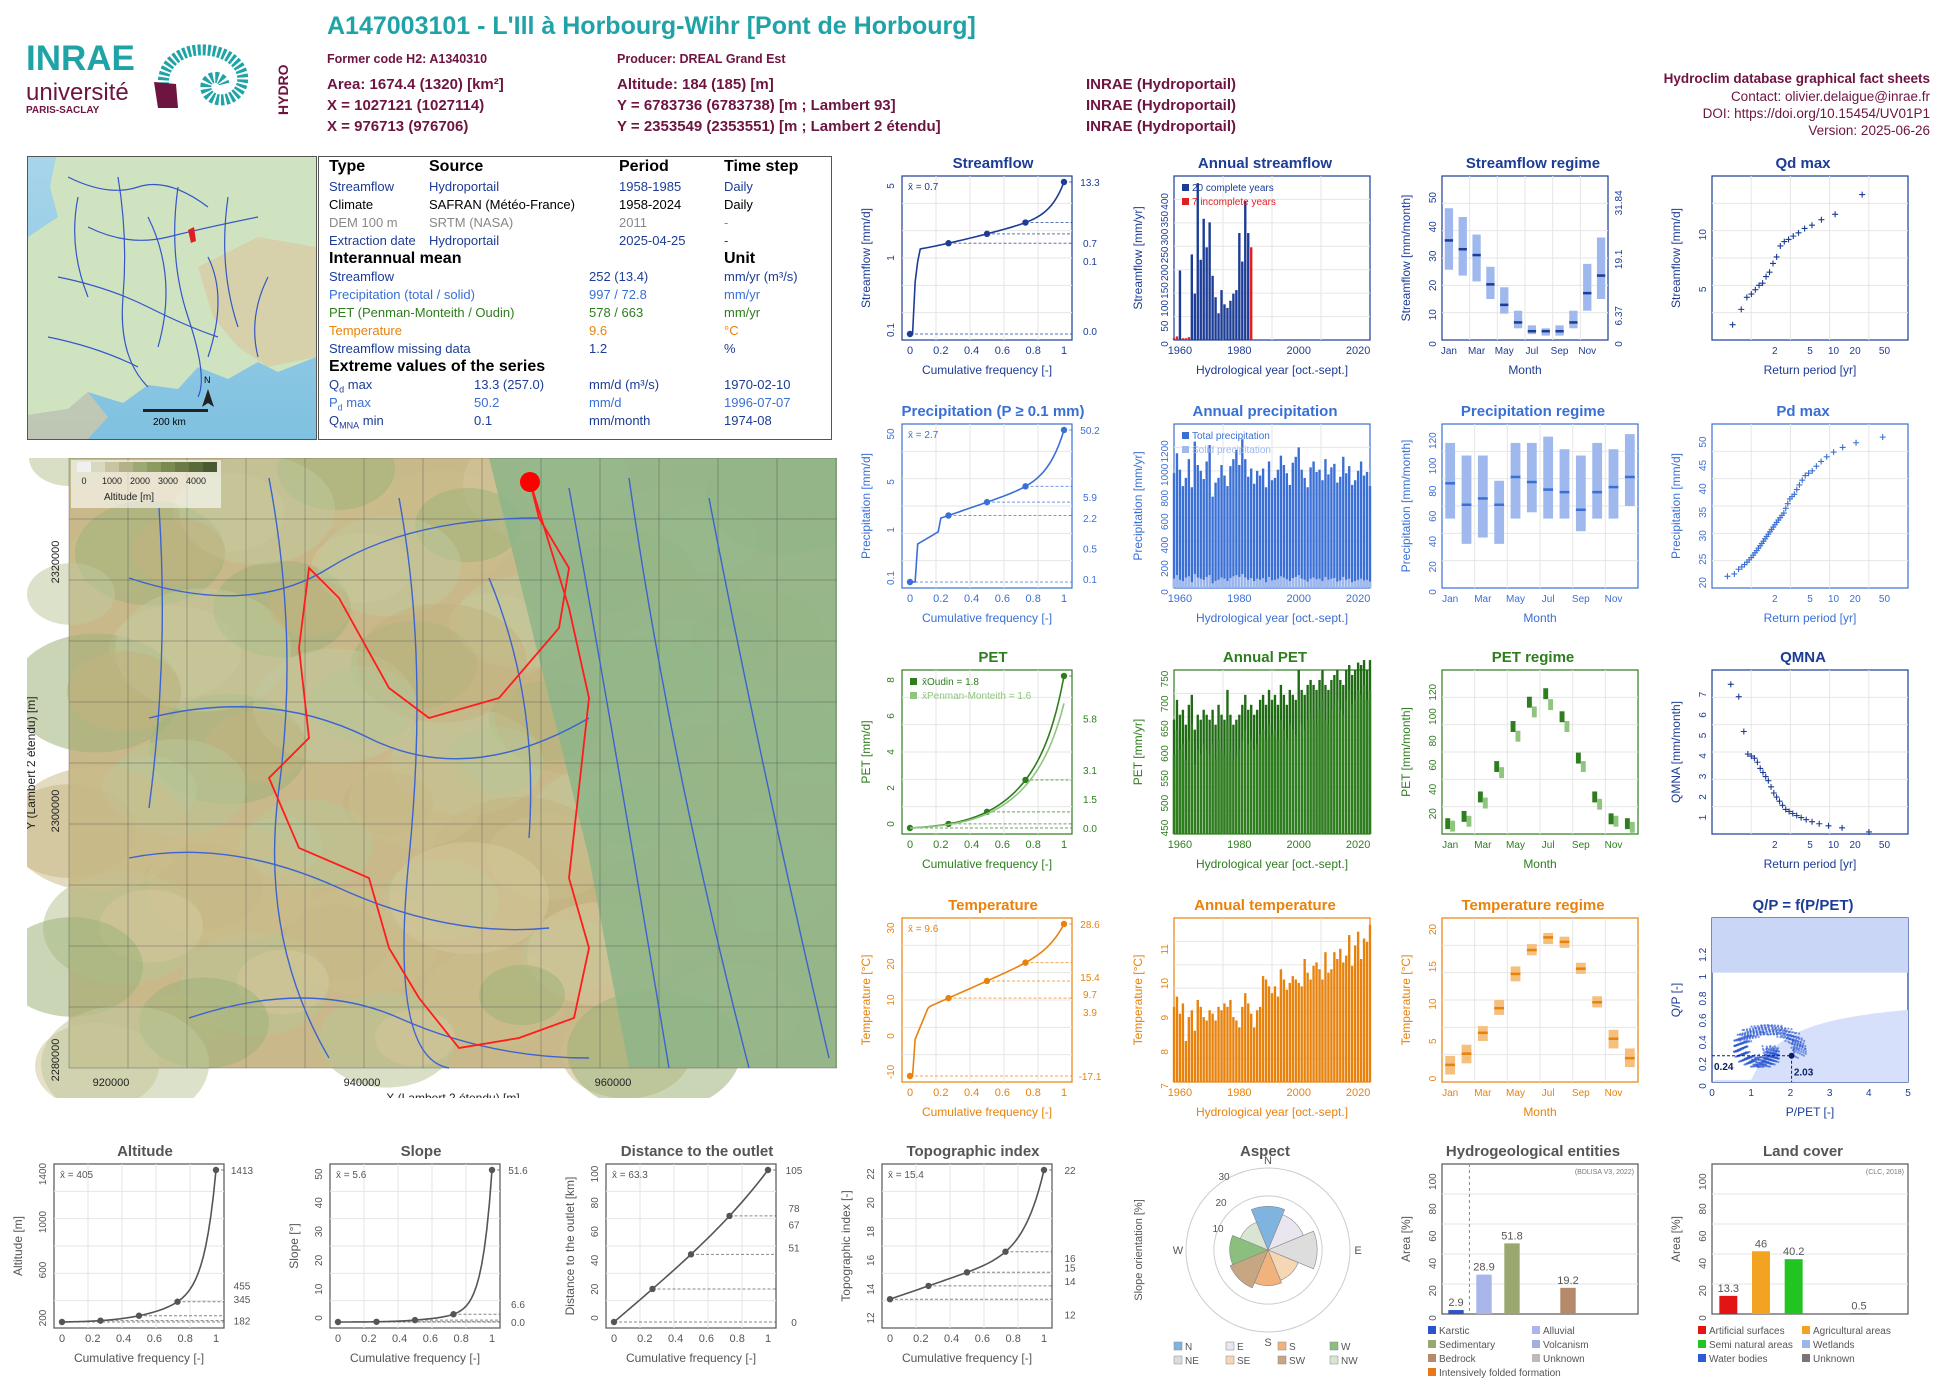  I want to click on ann_t-title: Annual temperature, so click(1265, 905).